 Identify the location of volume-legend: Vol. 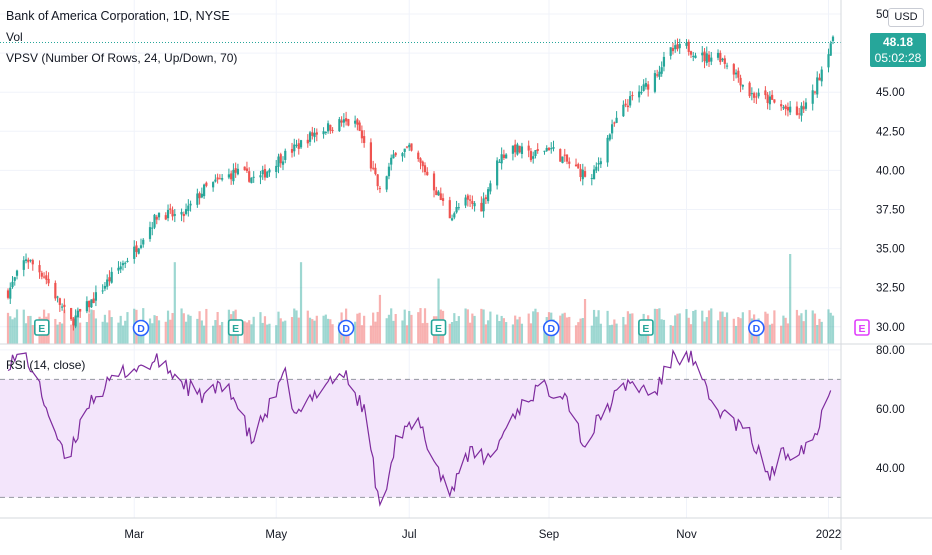
(14, 37).